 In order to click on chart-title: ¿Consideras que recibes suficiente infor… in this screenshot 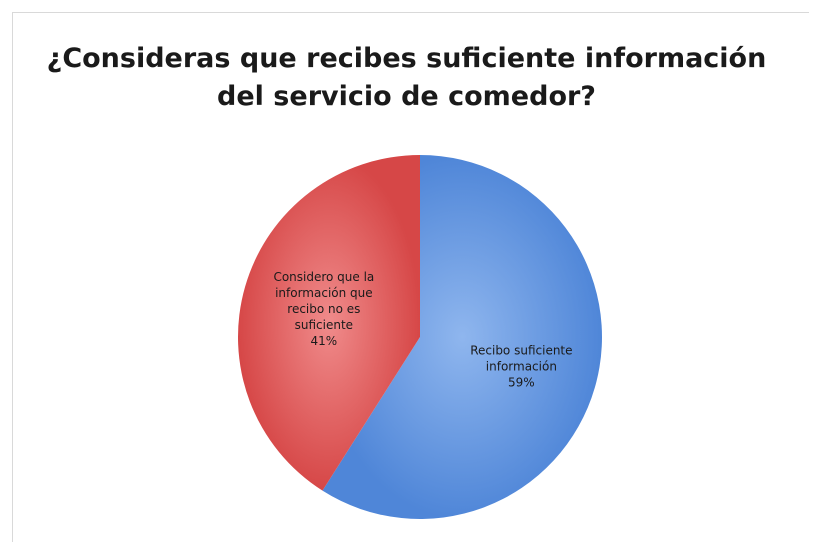, I will do `click(406, 78)`.